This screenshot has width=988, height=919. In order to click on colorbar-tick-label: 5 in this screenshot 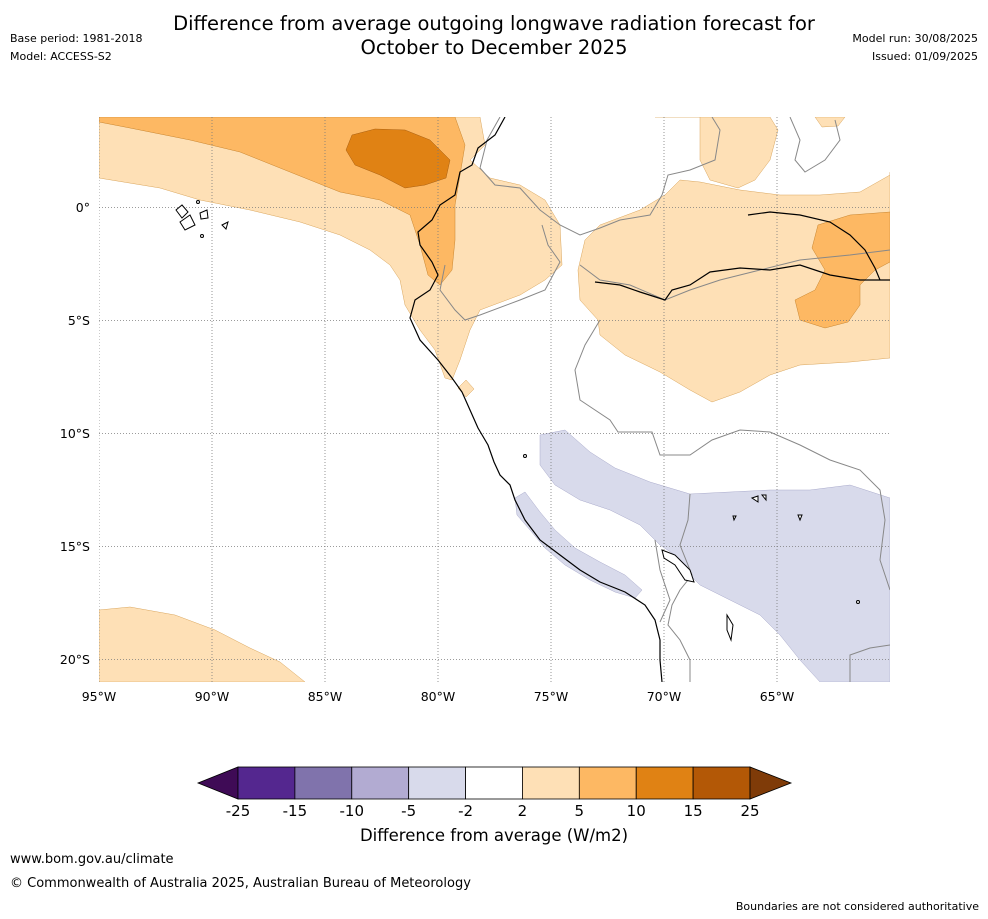, I will do `click(580, 811)`.